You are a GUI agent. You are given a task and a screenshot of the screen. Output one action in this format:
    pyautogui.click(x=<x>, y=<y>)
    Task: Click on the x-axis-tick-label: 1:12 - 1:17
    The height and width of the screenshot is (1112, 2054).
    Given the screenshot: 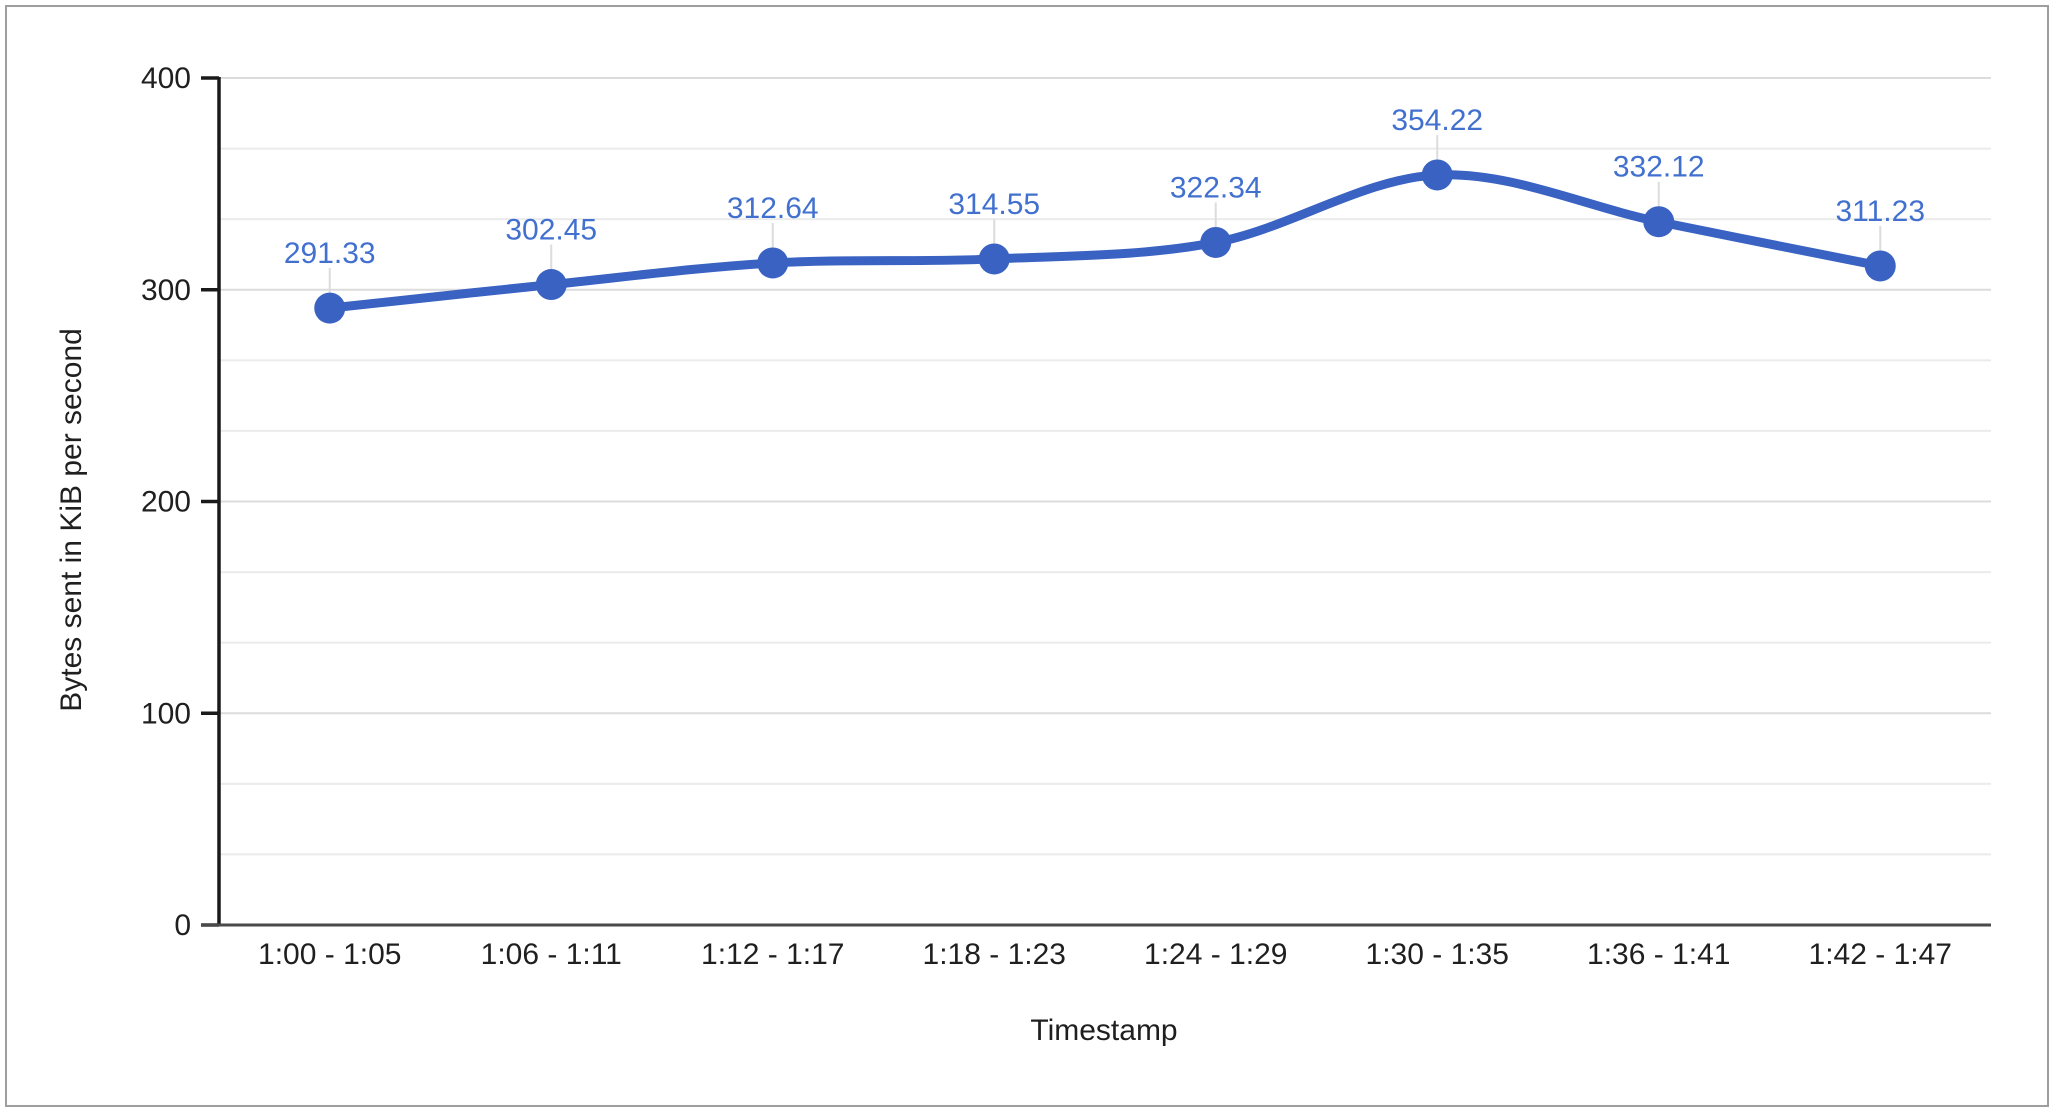 What is the action you would take?
    pyautogui.click(x=772, y=954)
    